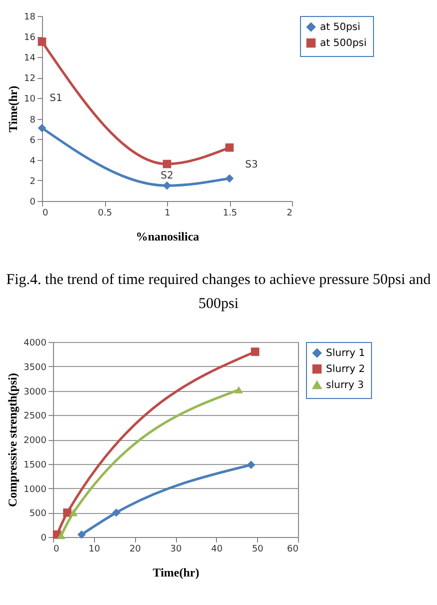  I want to click on y-tick-label: 18, so click(30, 17).